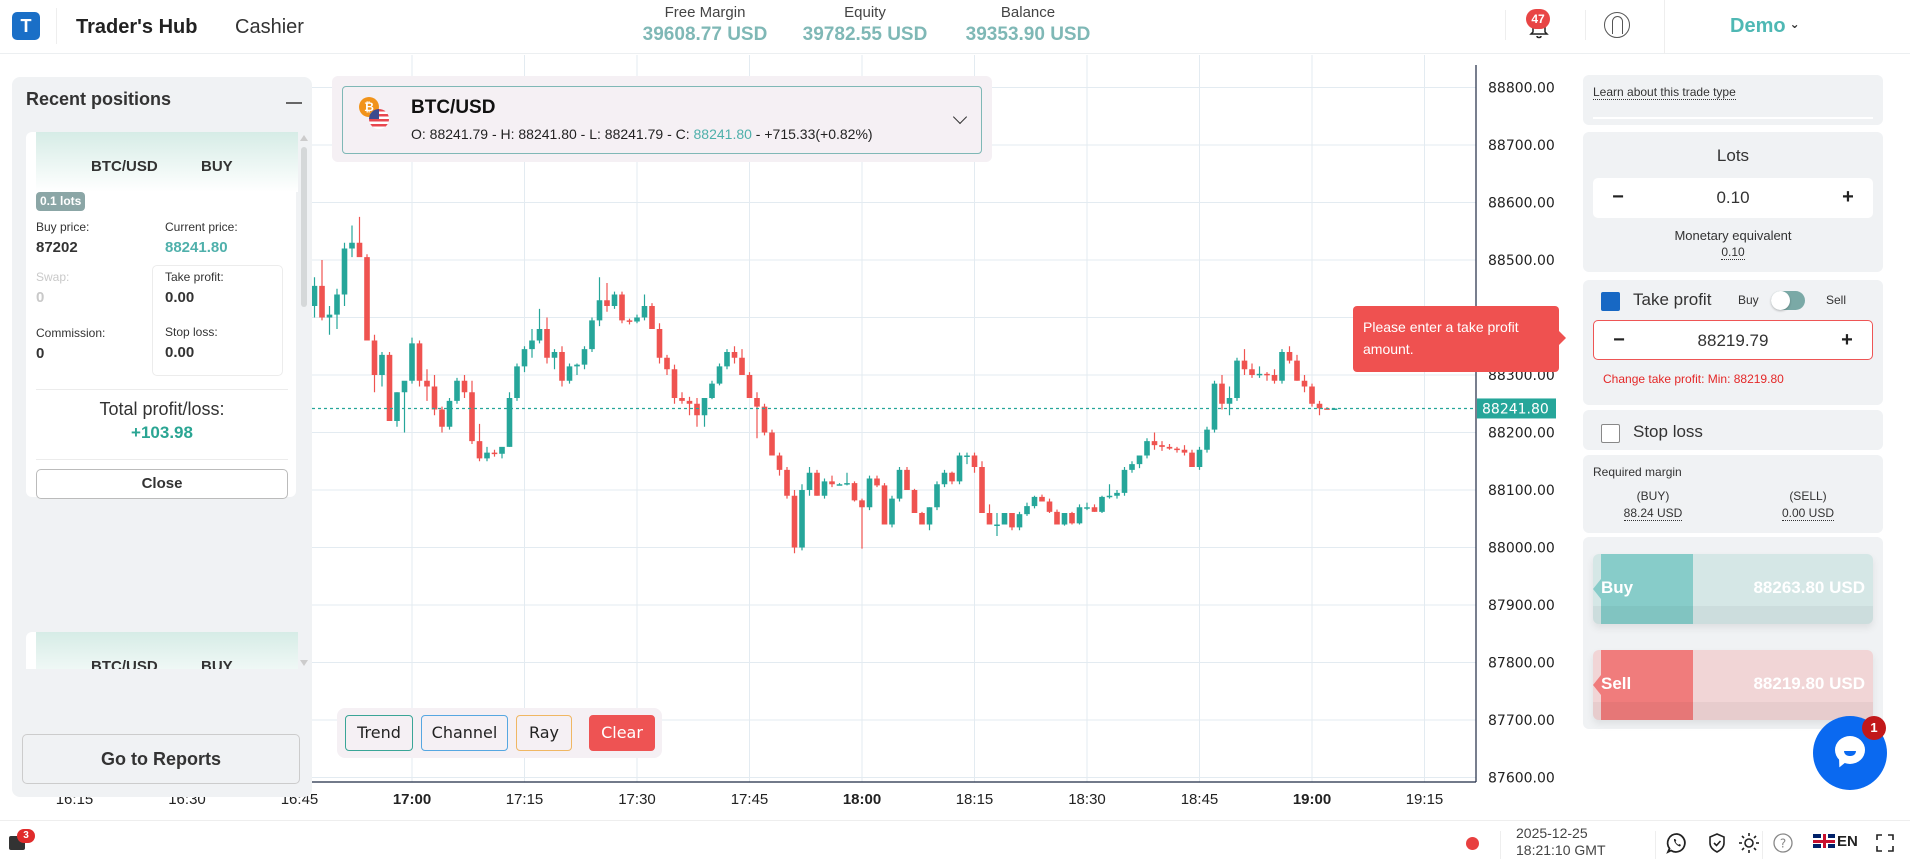 Image resolution: width=1910 pixels, height=864 pixels. Describe the element at coordinates (1561, 842) in the screenshot. I see `server-datetime: 2025-12-25 18:21:10 GMT` at that location.